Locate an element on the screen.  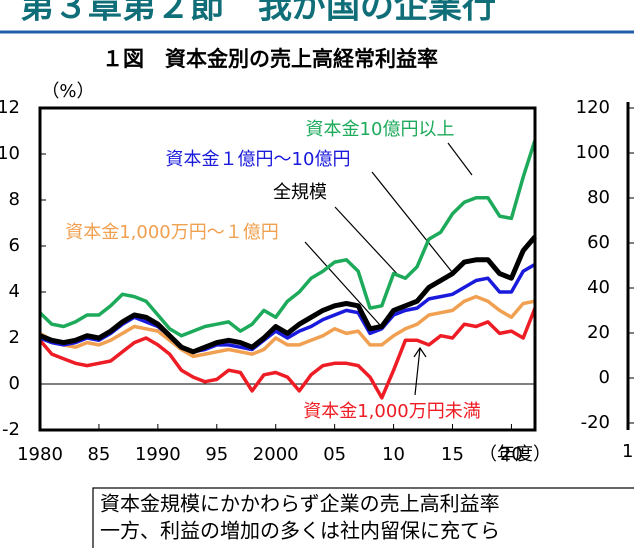
y-tick-label: 40 is located at coordinates (598, 287).